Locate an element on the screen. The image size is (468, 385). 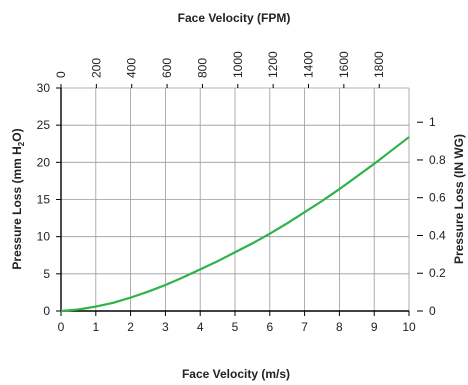
x-top-tick-label: 800 is located at coordinates (202, 68).